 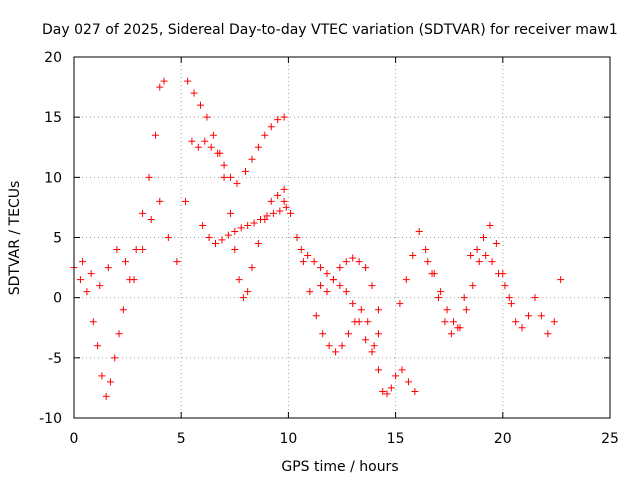 I want to click on series-trace-f, so click(x=349, y=291).